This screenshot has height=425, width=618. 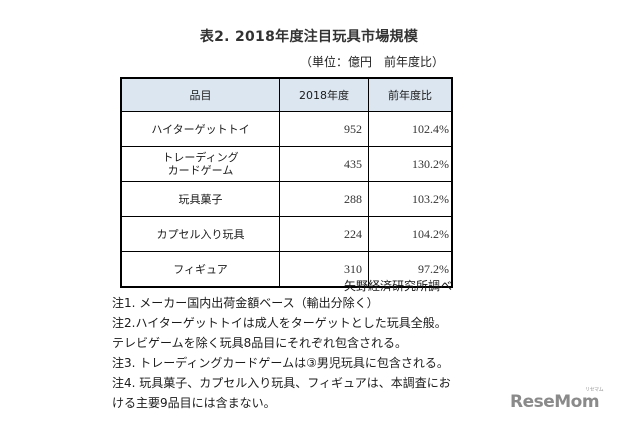 What do you see at coordinates (410, 129) in the screenshot?
I see `row-ratio: 102.4%` at bounding box center [410, 129].